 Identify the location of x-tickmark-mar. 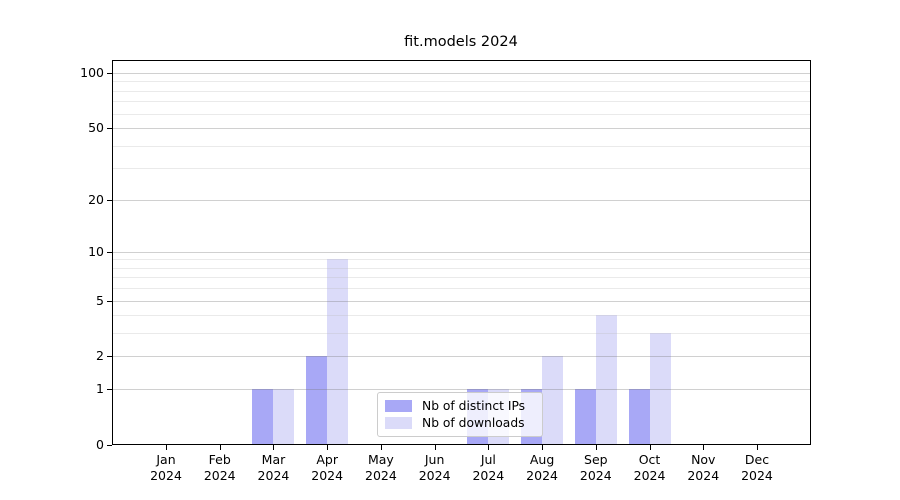
(274, 447).